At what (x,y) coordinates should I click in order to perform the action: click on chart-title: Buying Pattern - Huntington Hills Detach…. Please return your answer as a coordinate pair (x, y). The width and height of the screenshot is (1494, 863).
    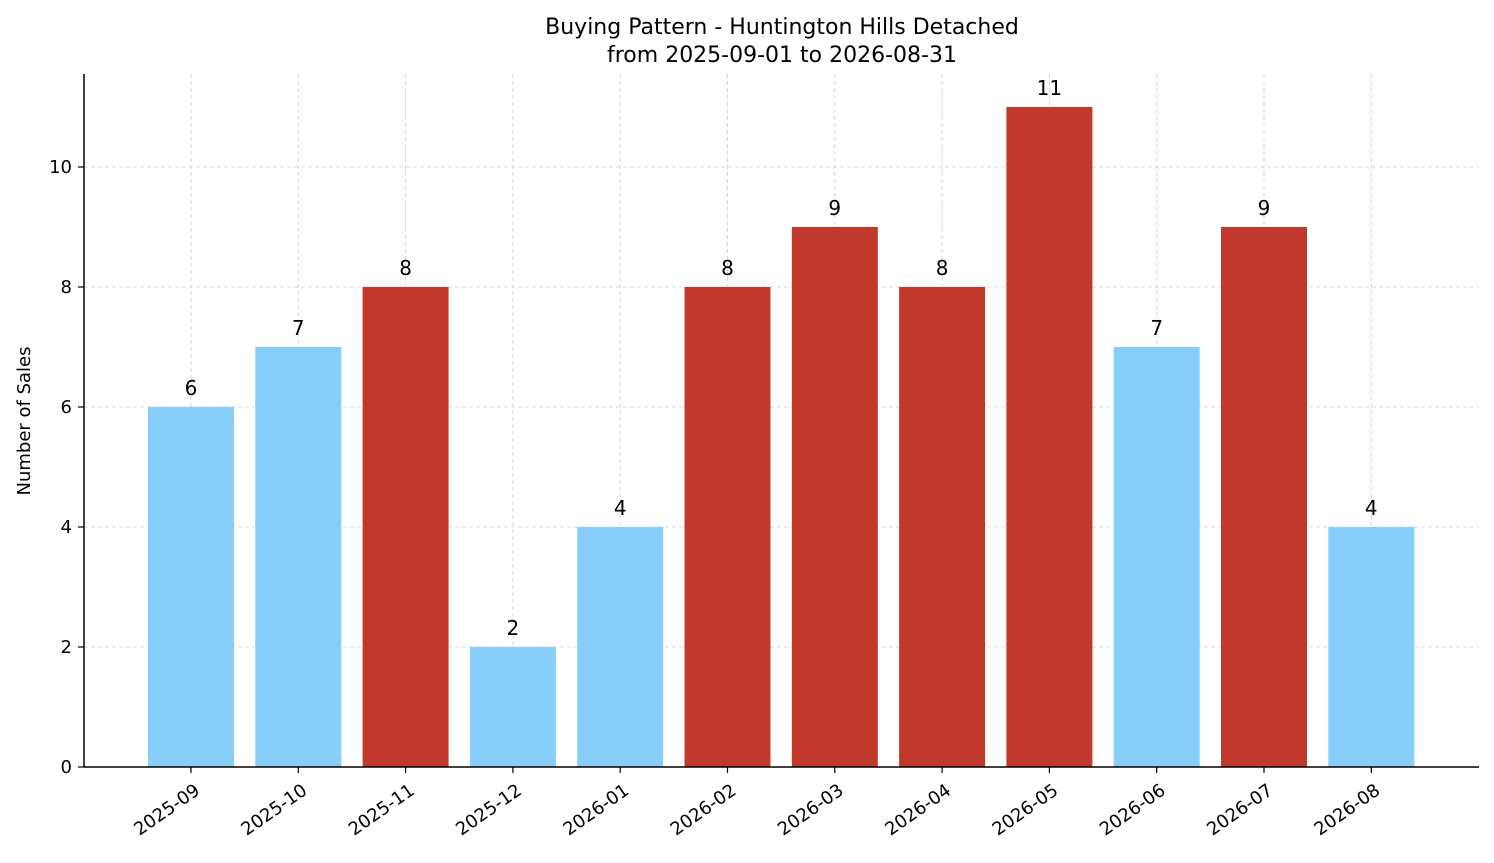
    Looking at the image, I should click on (782, 27).